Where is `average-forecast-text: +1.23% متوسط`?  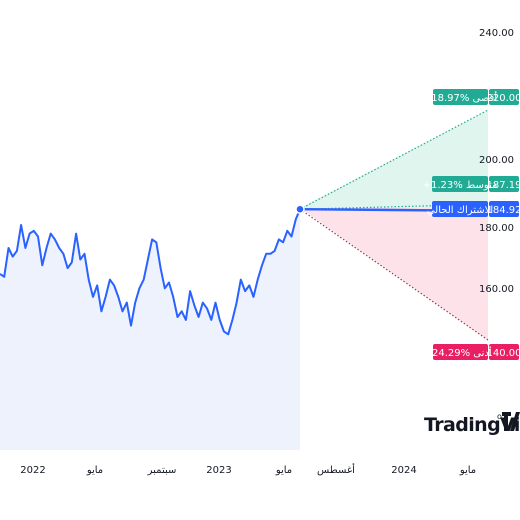
average-forecast-text: +1.23% متوسط is located at coordinates (460, 185).